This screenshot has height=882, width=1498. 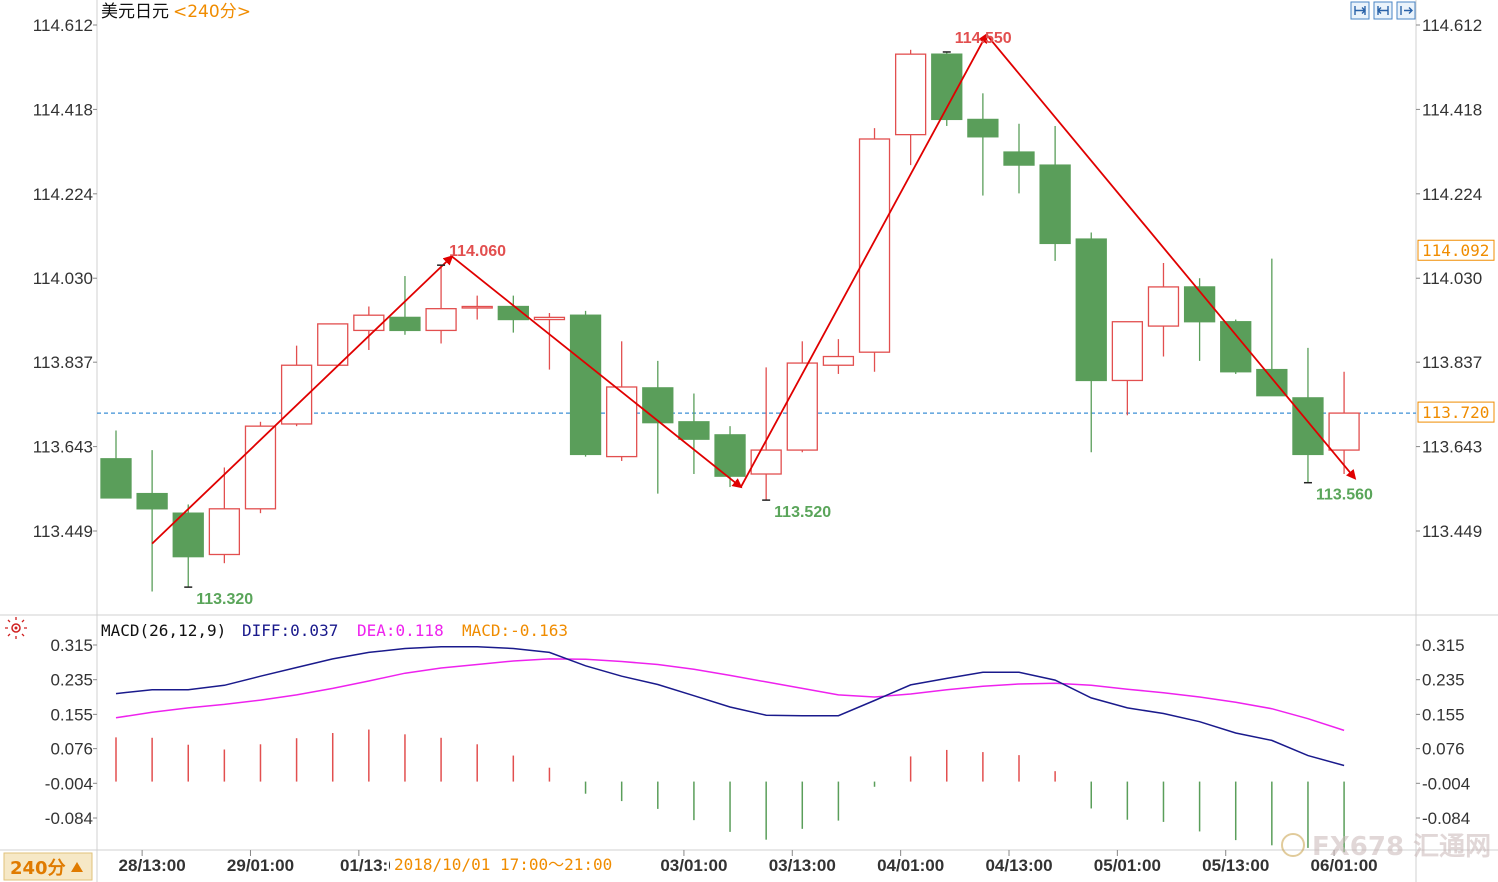 What do you see at coordinates (38, 868) in the screenshot?
I see `period-selector-label: 240分` at bounding box center [38, 868].